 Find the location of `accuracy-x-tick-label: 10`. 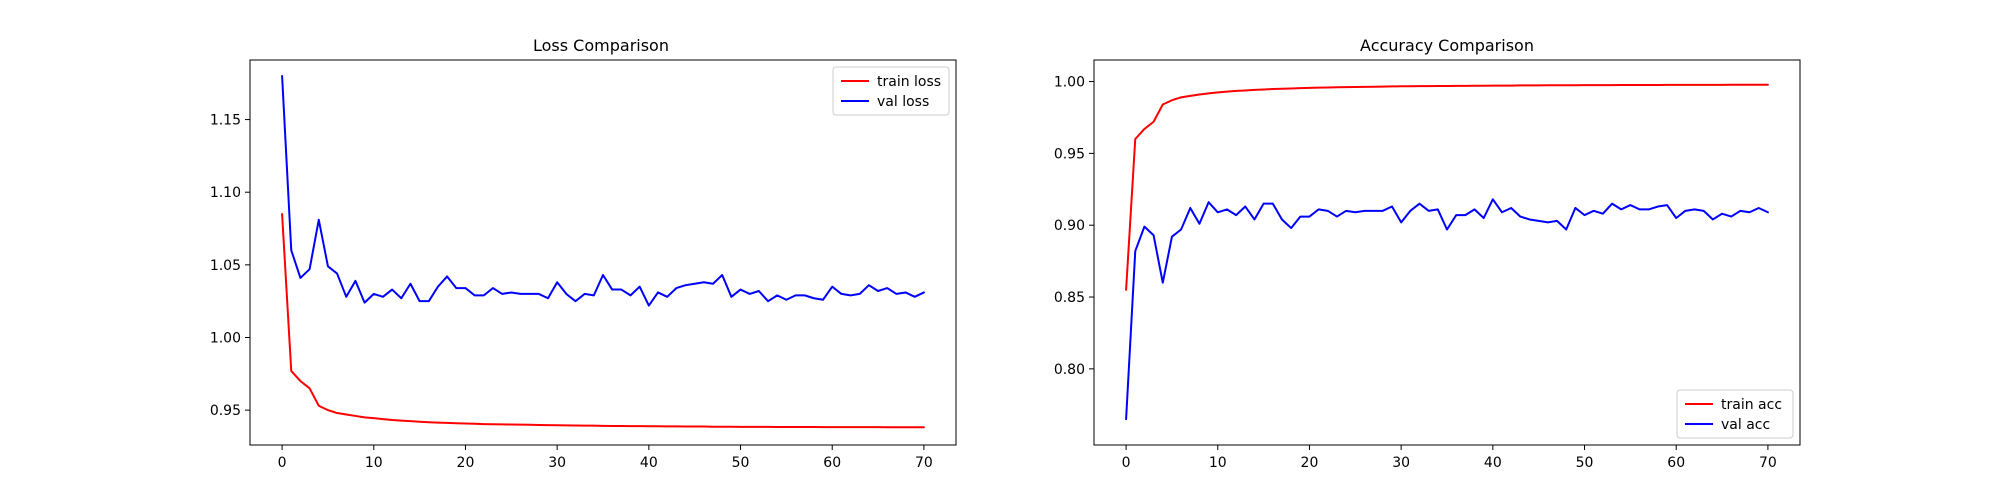

accuracy-x-tick-label: 10 is located at coordinates (1218, 463).